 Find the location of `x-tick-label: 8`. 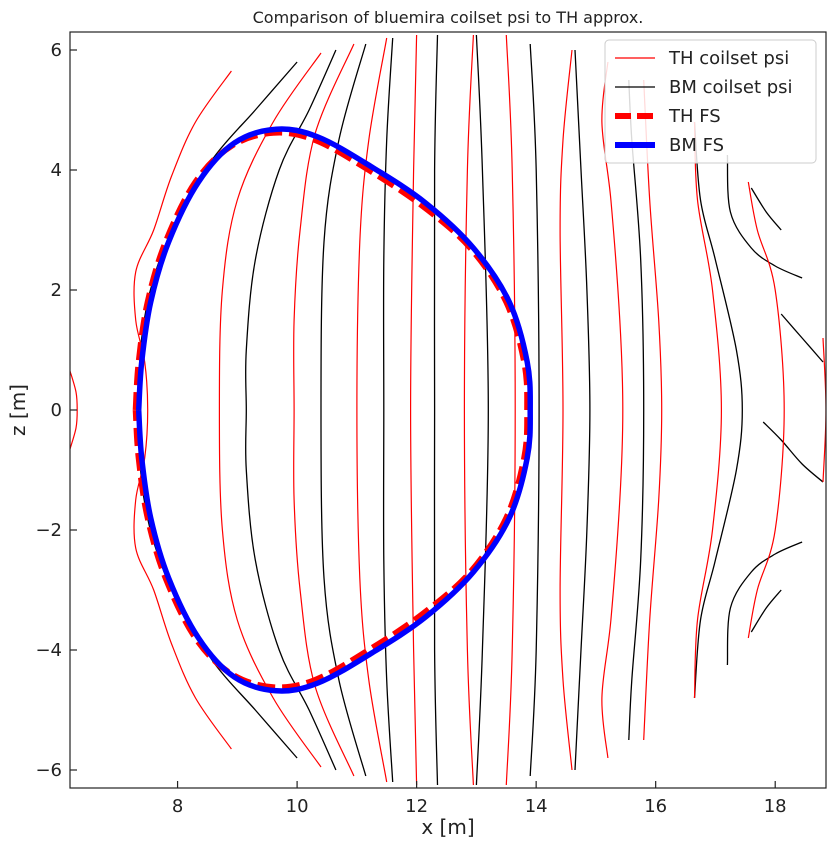

x-tick-label: 8 is located at coordinates (177, 806).